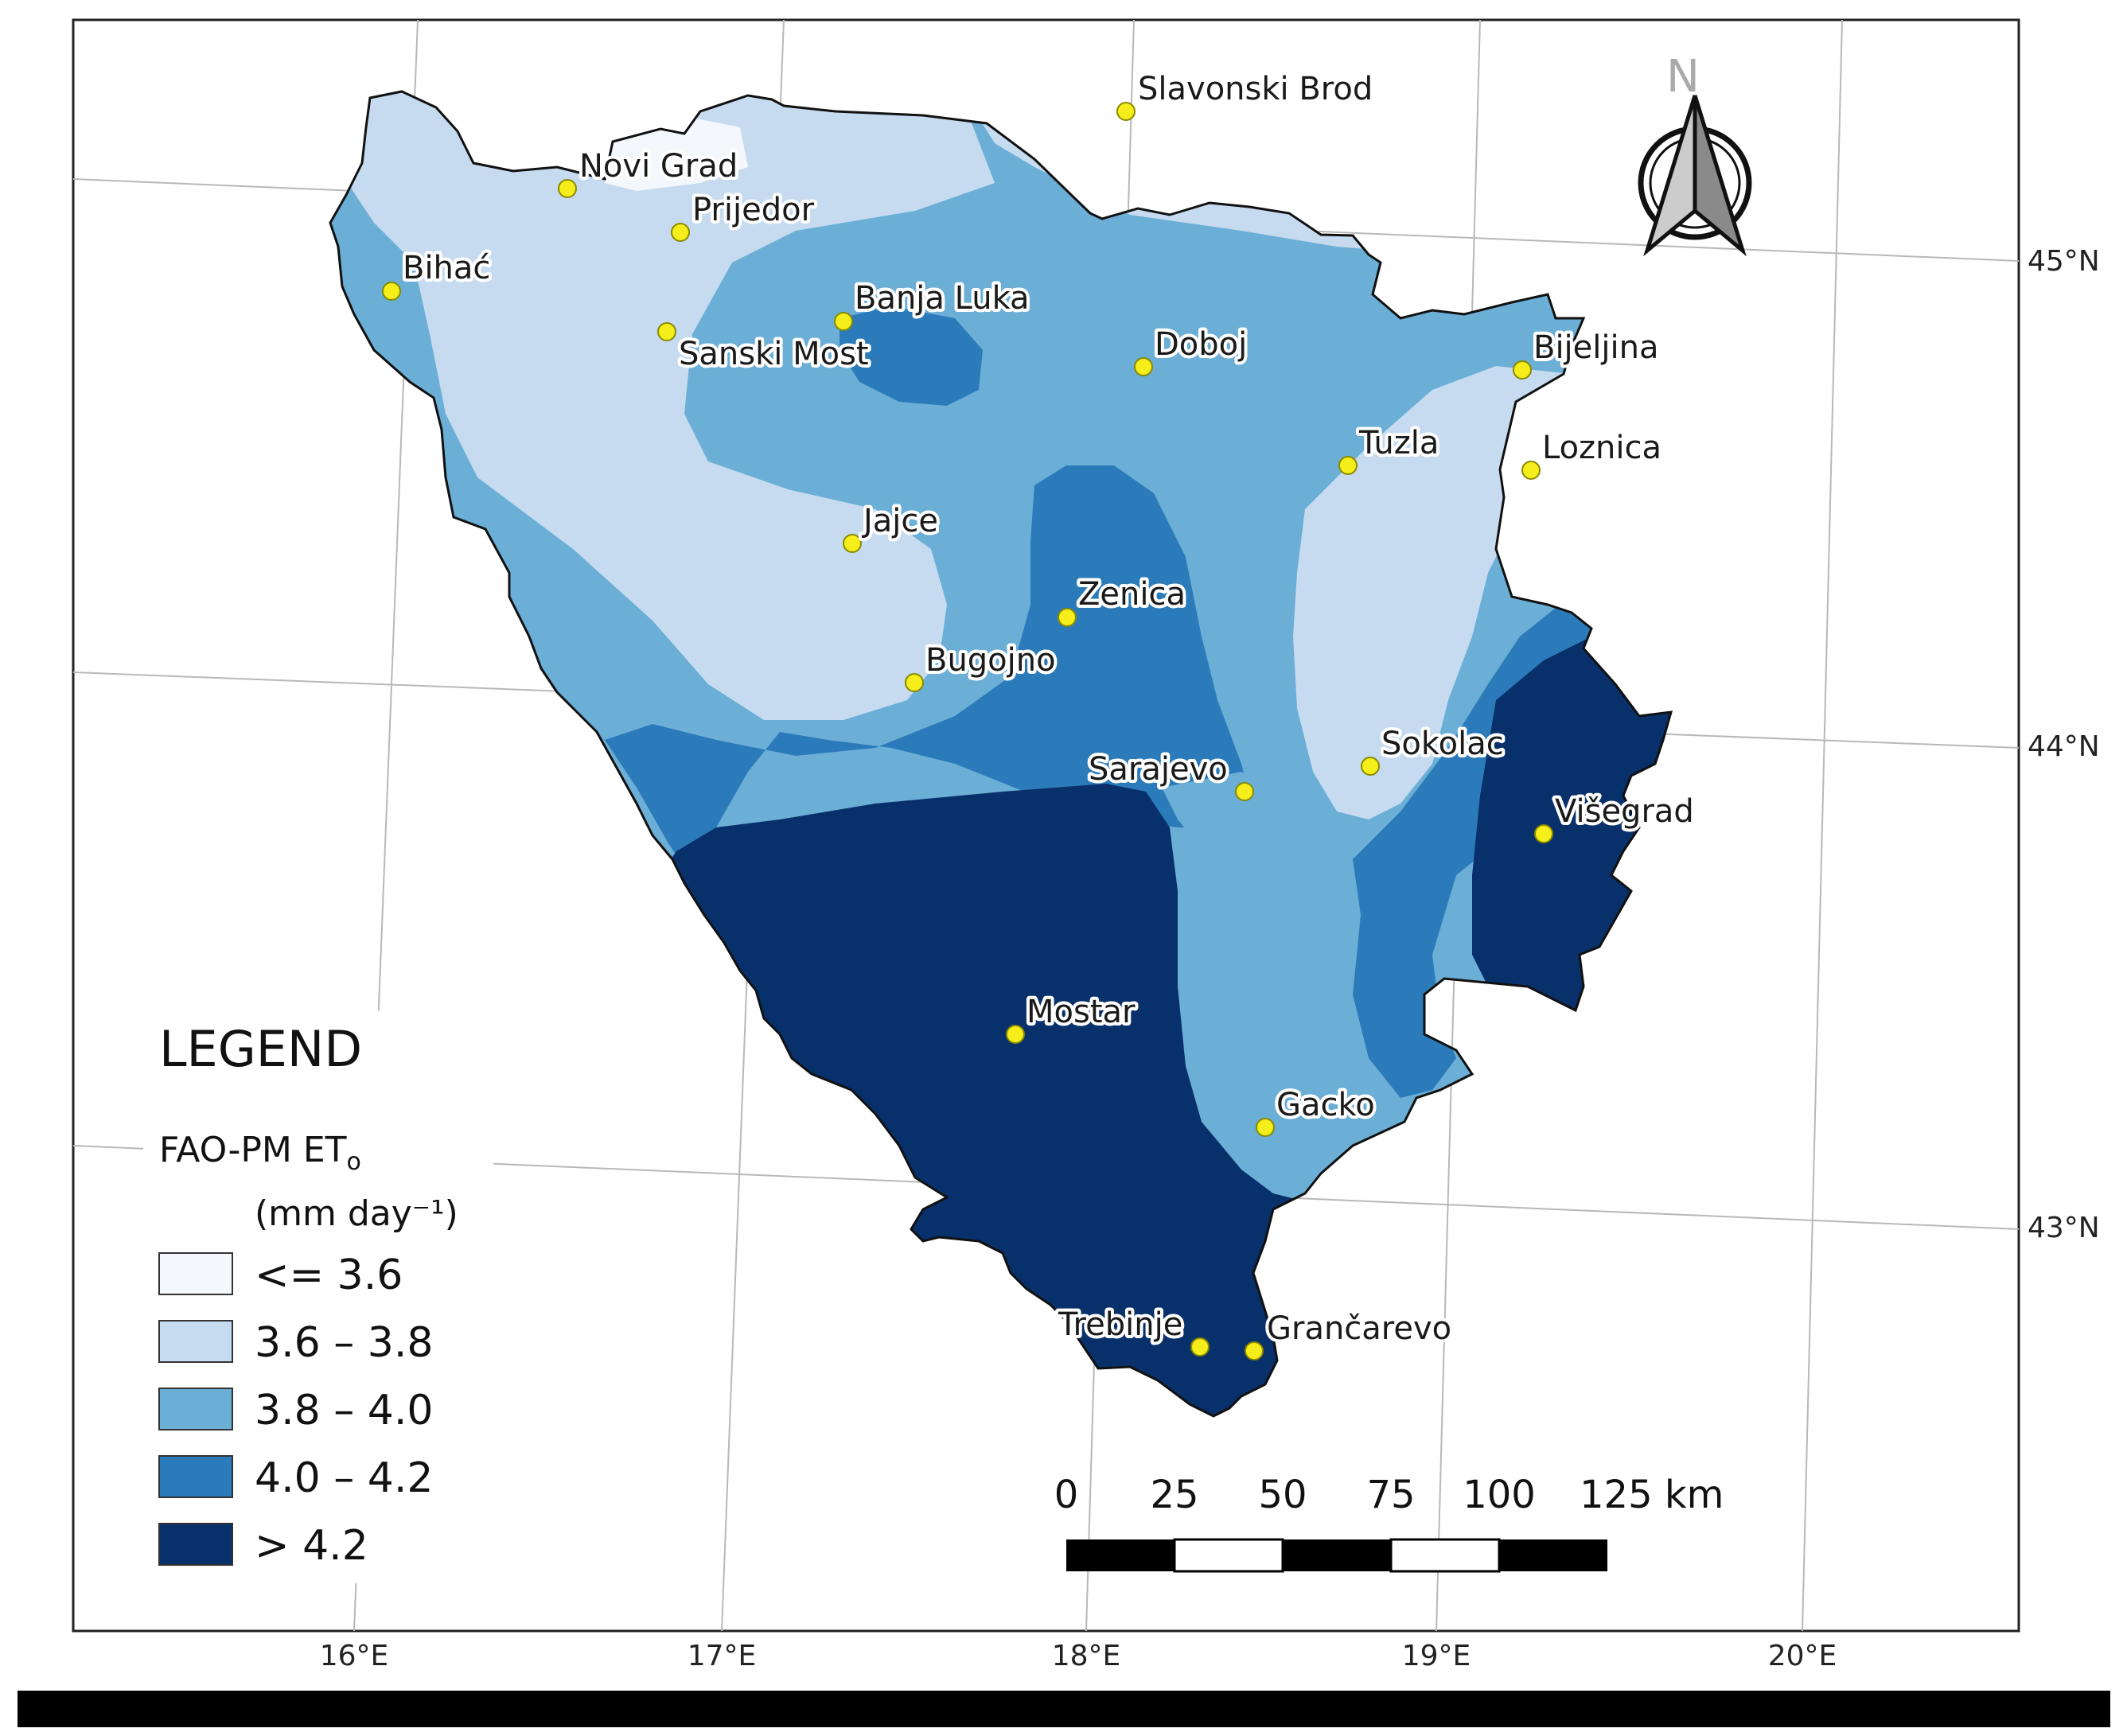 The height and width of the screenshot is (1736, 2127). What do you see at coordinates (991, 660) in the screenshot?
I see `city-label-bugojno: Bugojno` at bounding box center [991, 660].